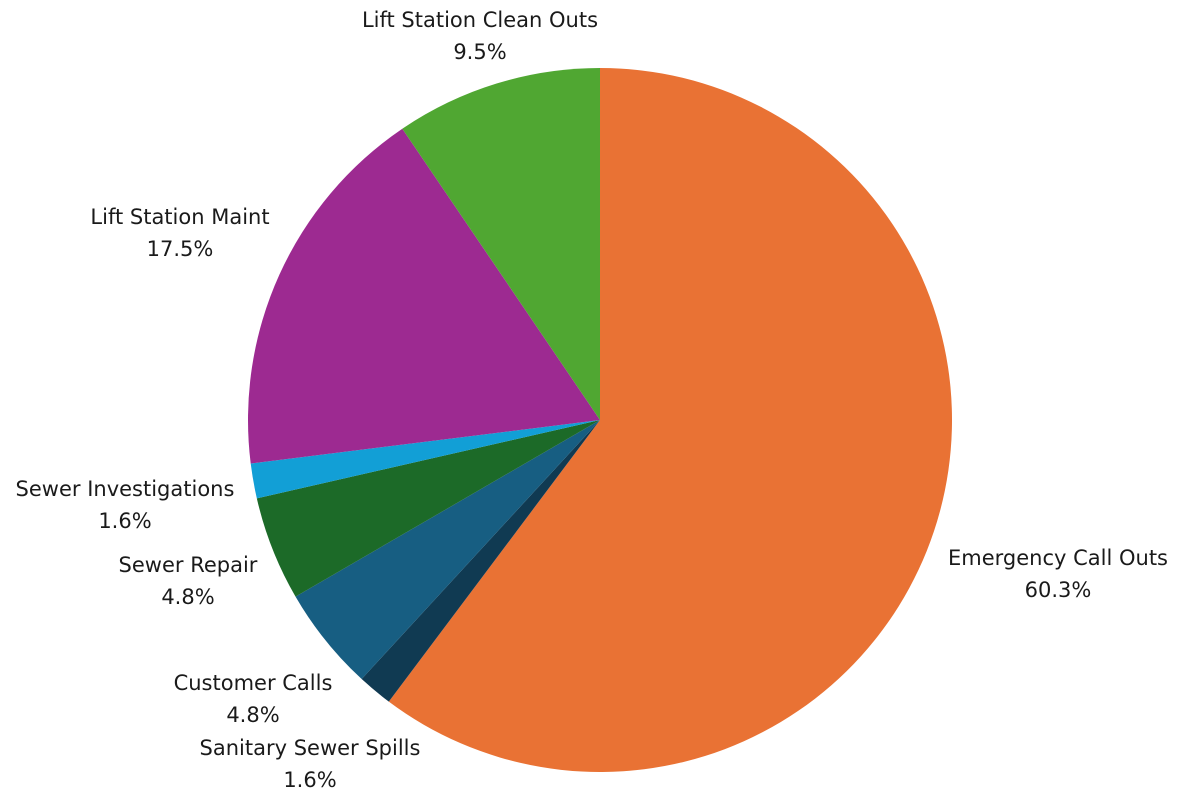 This screenshot has width=1191, height=796. What do you see at coordinates (180, 249) in the screenshot?
I see `slice-value-lift-station-maint: 17.5%` at bounding box center [180, 249].